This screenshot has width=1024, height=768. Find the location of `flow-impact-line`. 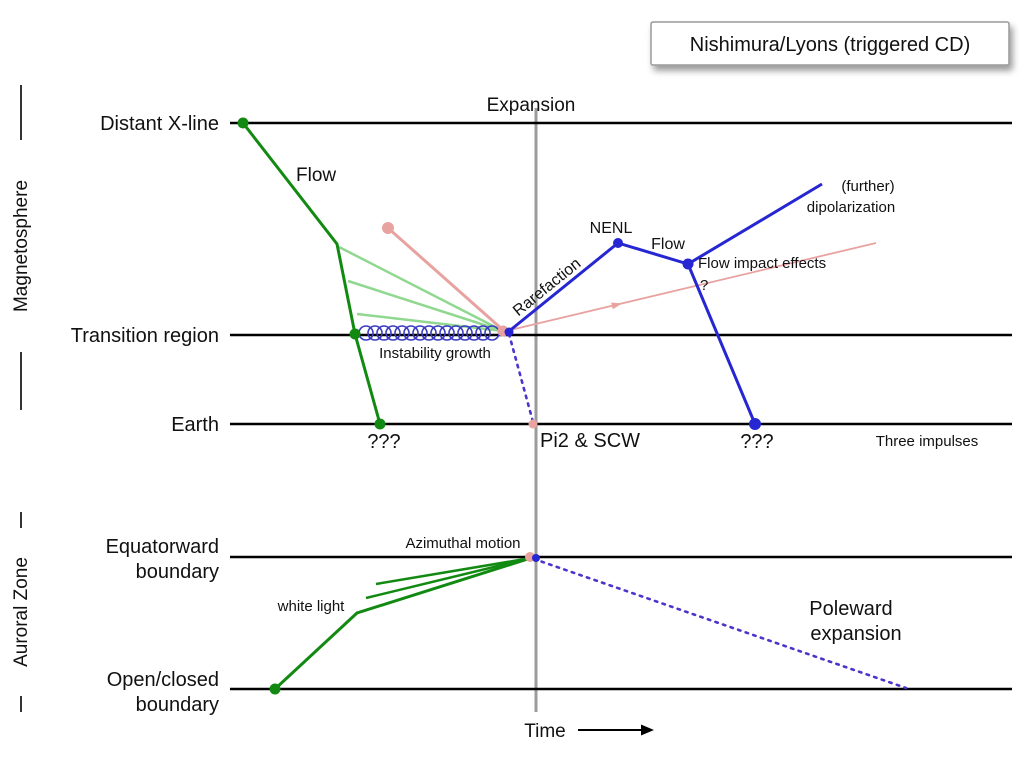

flow-impact-line is located at coordinates (691, 287).